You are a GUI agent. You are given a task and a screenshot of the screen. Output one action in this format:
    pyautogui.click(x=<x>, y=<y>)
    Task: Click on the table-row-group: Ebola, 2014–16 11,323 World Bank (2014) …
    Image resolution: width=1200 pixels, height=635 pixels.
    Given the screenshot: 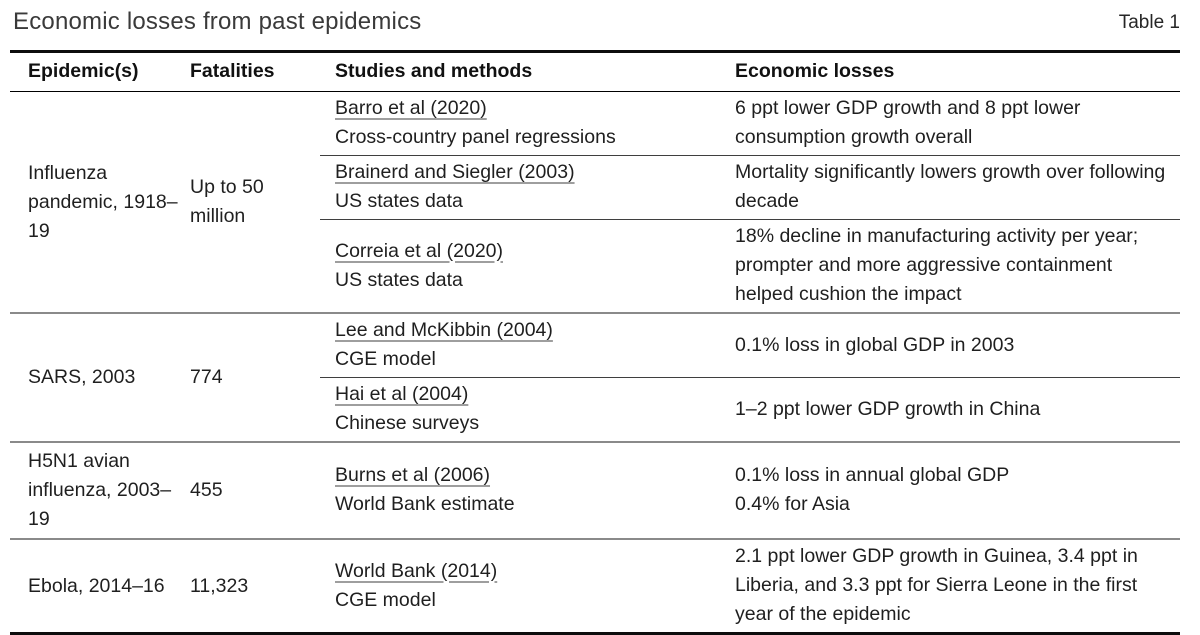 What is the action you would take?
    pyautogui.click(x=595, y=585)
    